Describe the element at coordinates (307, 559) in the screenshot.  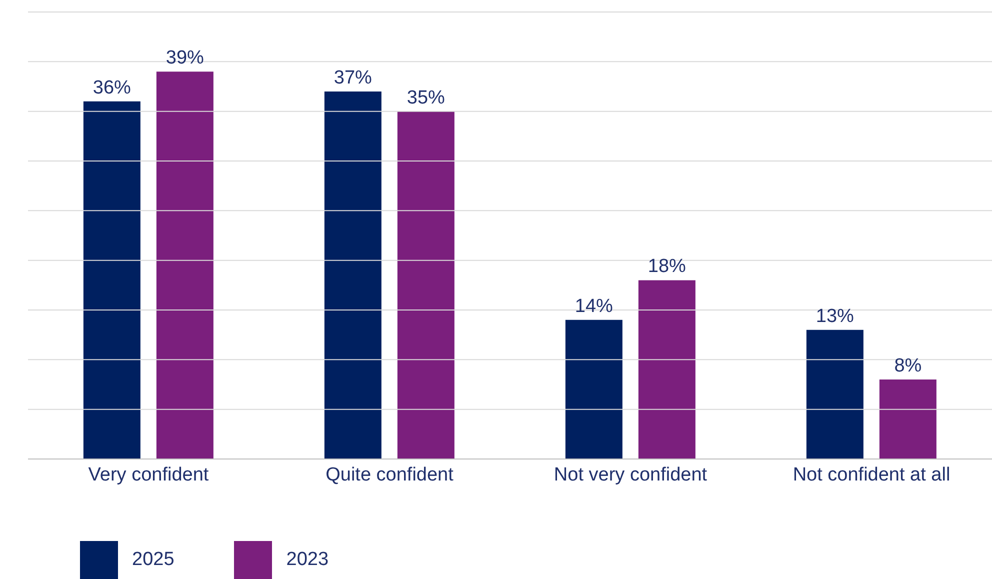
I see `legend-label: 2023` at that location.